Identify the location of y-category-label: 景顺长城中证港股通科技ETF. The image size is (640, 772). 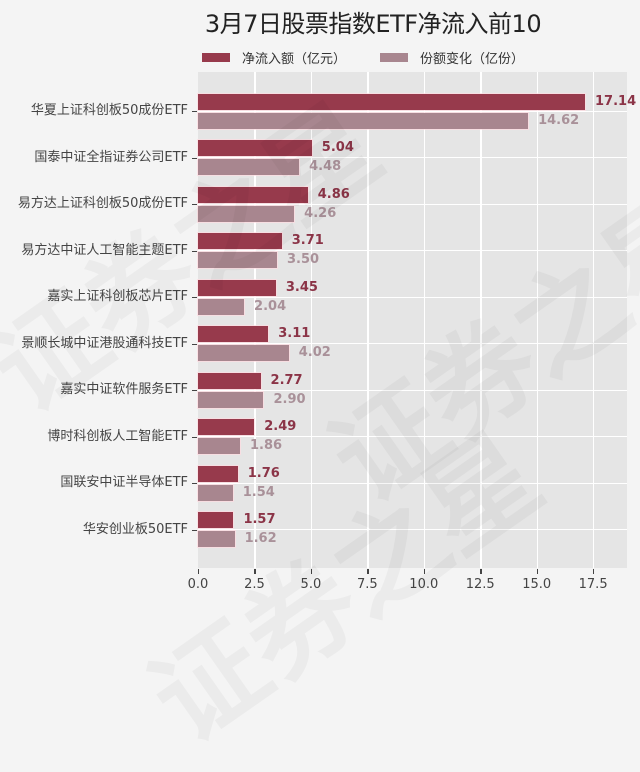
(104, 343).